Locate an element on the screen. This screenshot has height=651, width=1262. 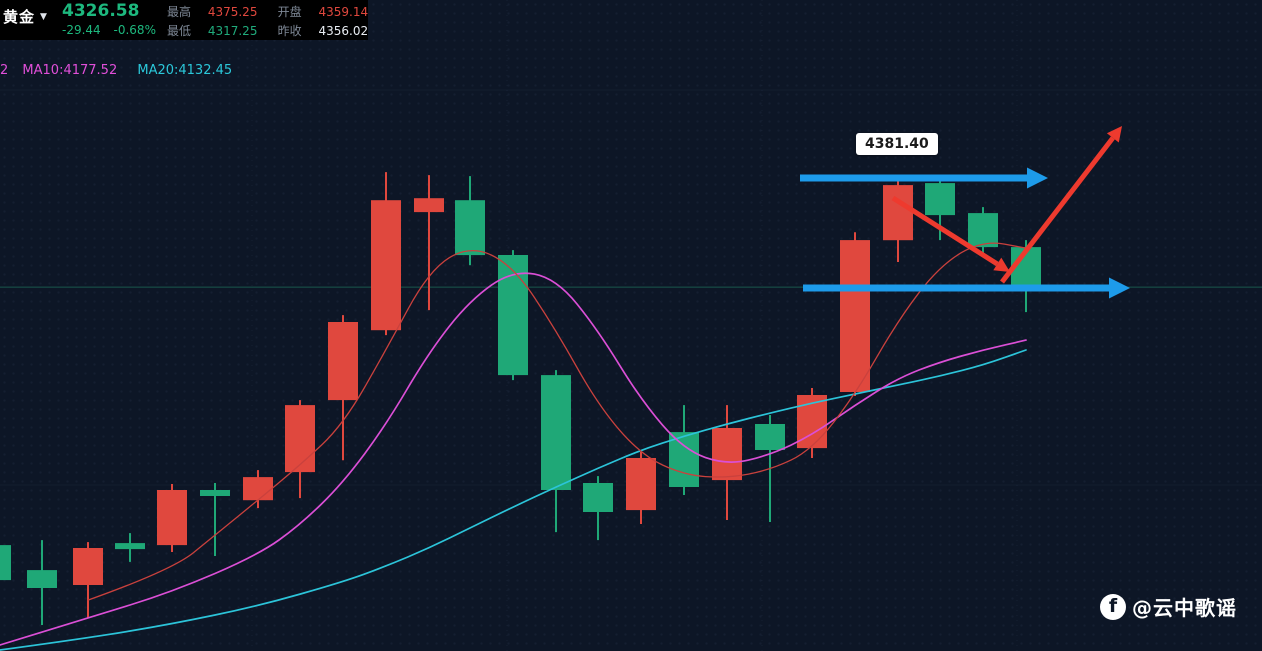
last-price: 4326.58 is located at coordinates (101, 11).